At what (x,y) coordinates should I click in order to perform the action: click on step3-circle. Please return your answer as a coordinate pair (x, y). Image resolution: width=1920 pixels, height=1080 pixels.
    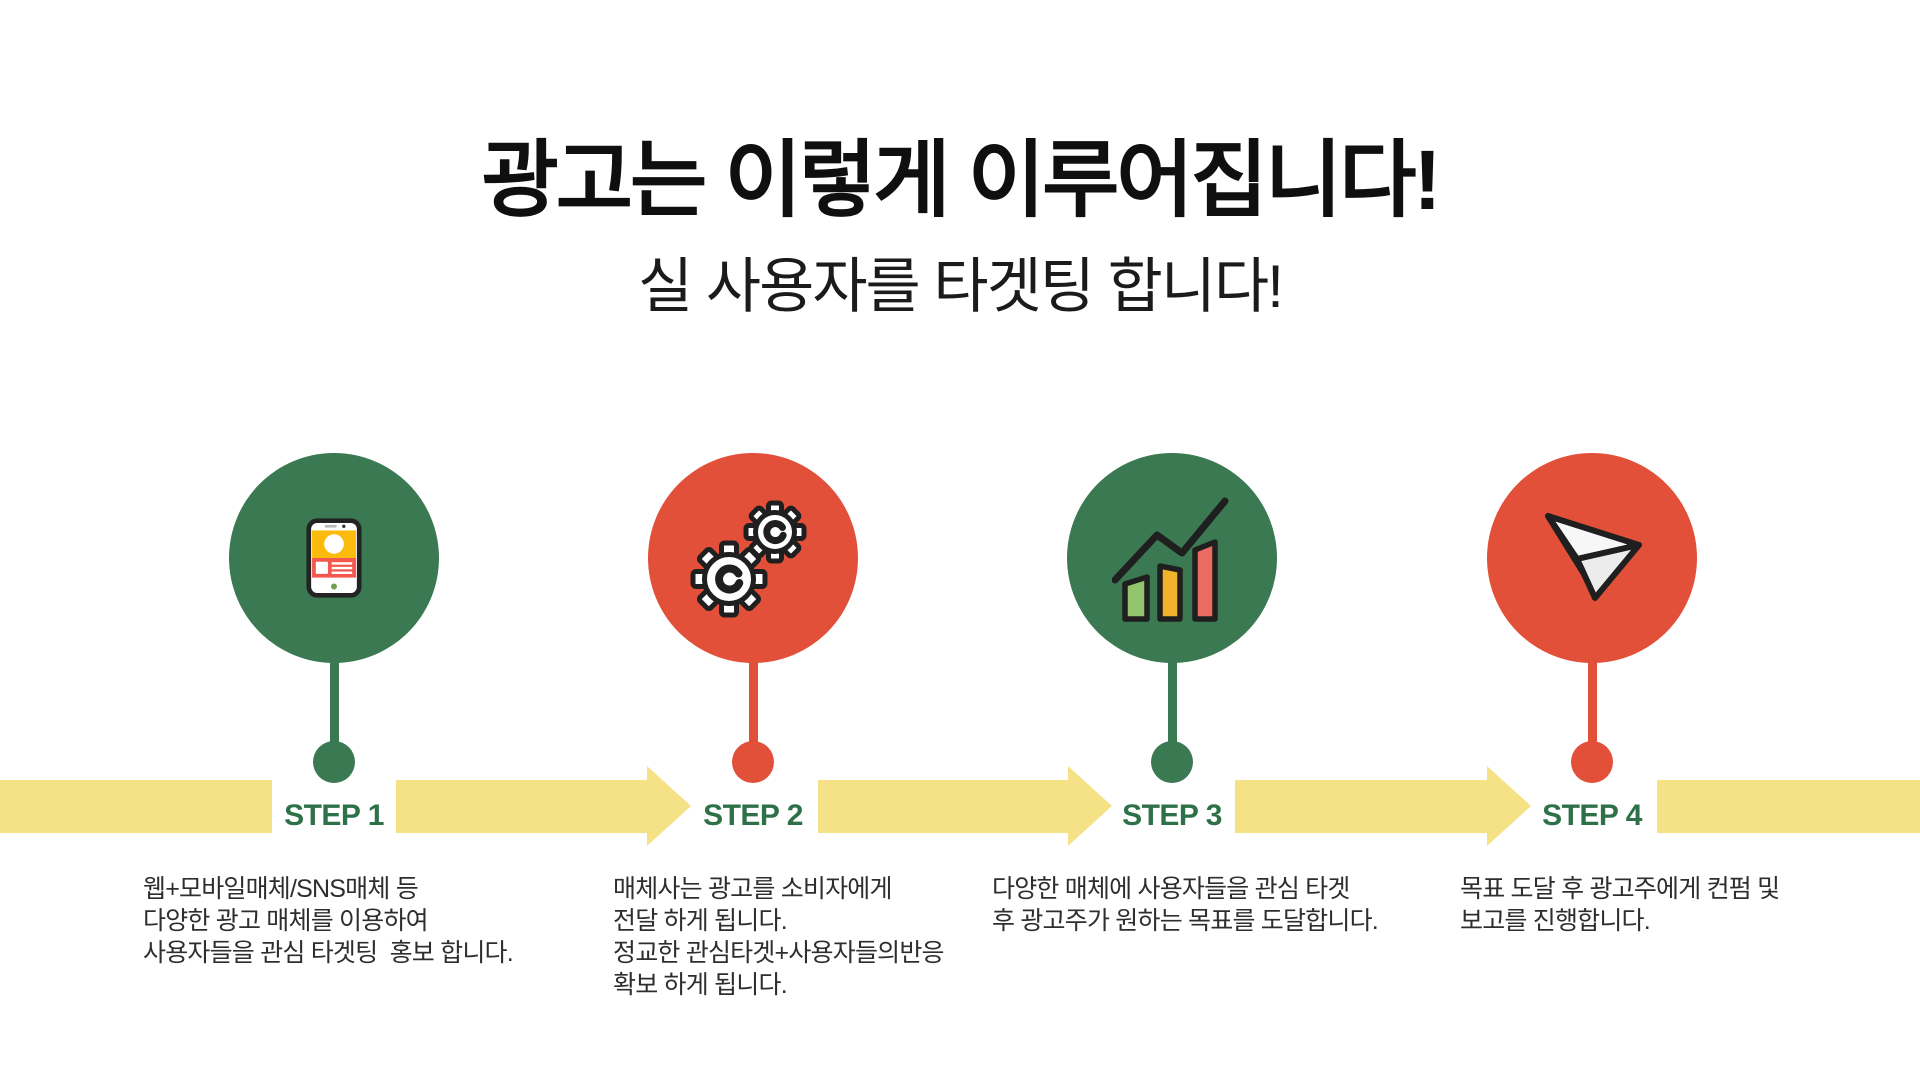
    Looking at the image, I should click on (1172, 558).